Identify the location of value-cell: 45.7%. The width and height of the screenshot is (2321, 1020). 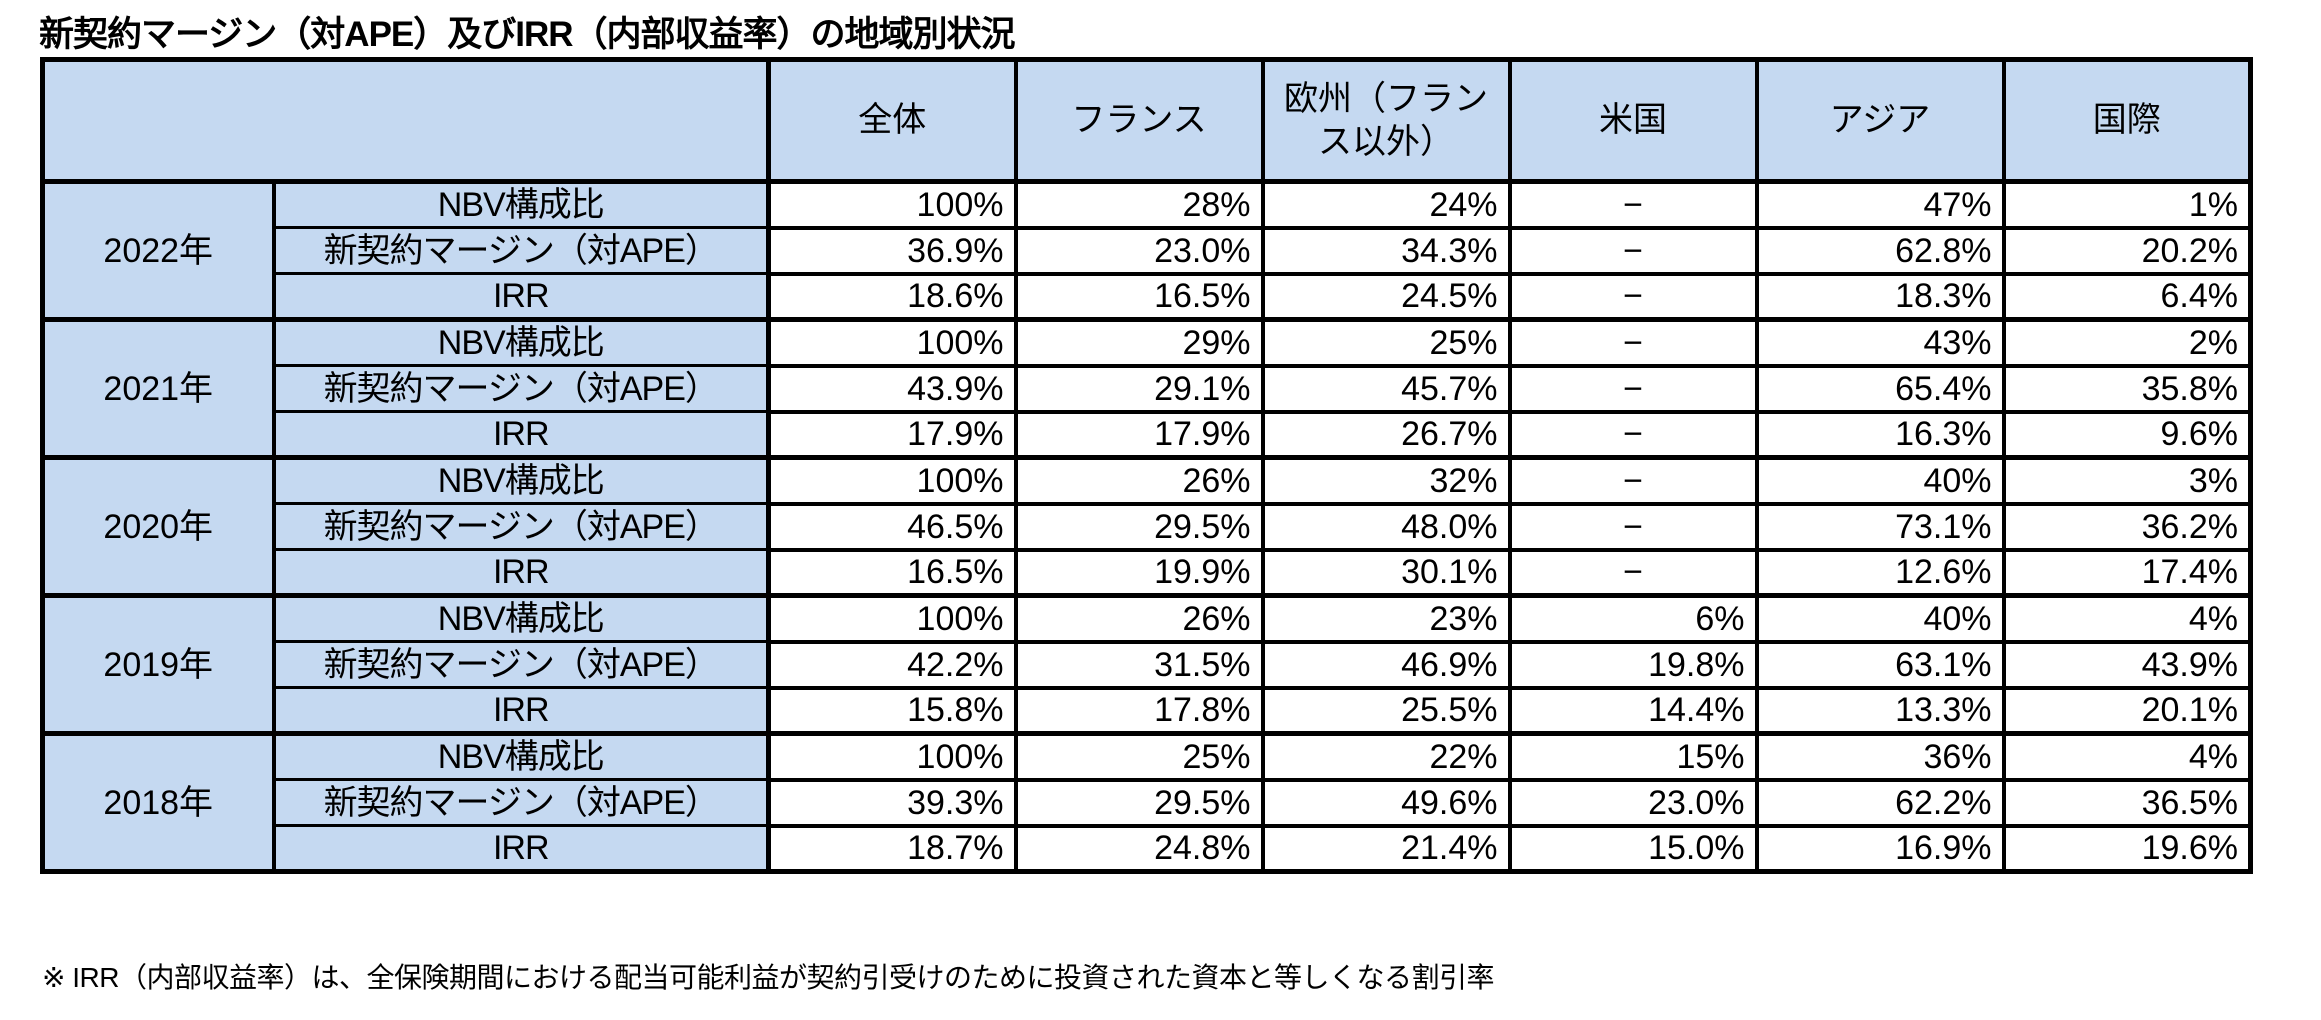
(1386, 388).